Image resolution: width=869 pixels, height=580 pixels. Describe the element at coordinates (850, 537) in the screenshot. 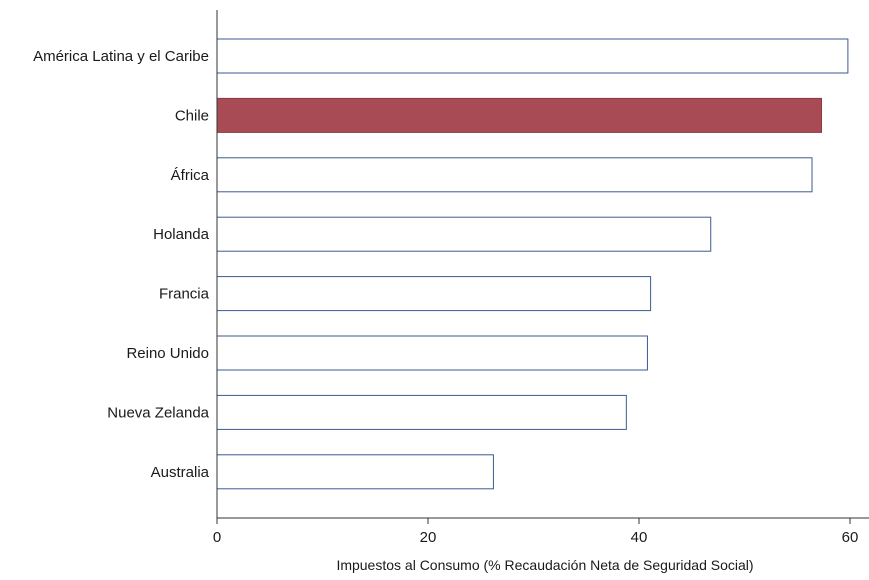

I see `x-tick-label: 60` at that location.